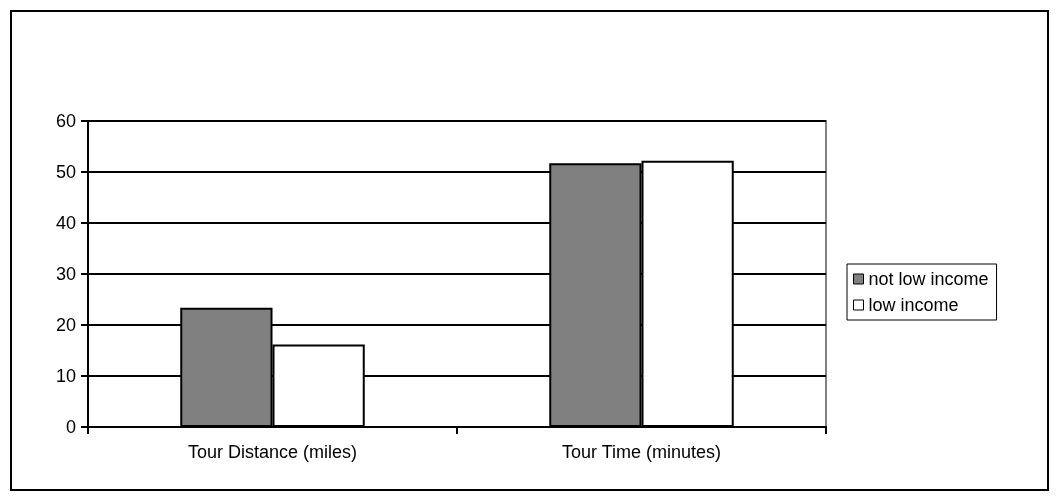  Describe the element at coordinates (65, 121) in the screenshot. I see `y-tick-label: 60` at that location.